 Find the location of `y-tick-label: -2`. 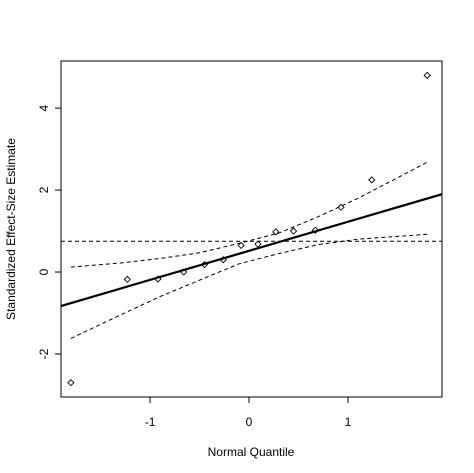

y-tick-label: -2 is located at coordinates (44, 353).